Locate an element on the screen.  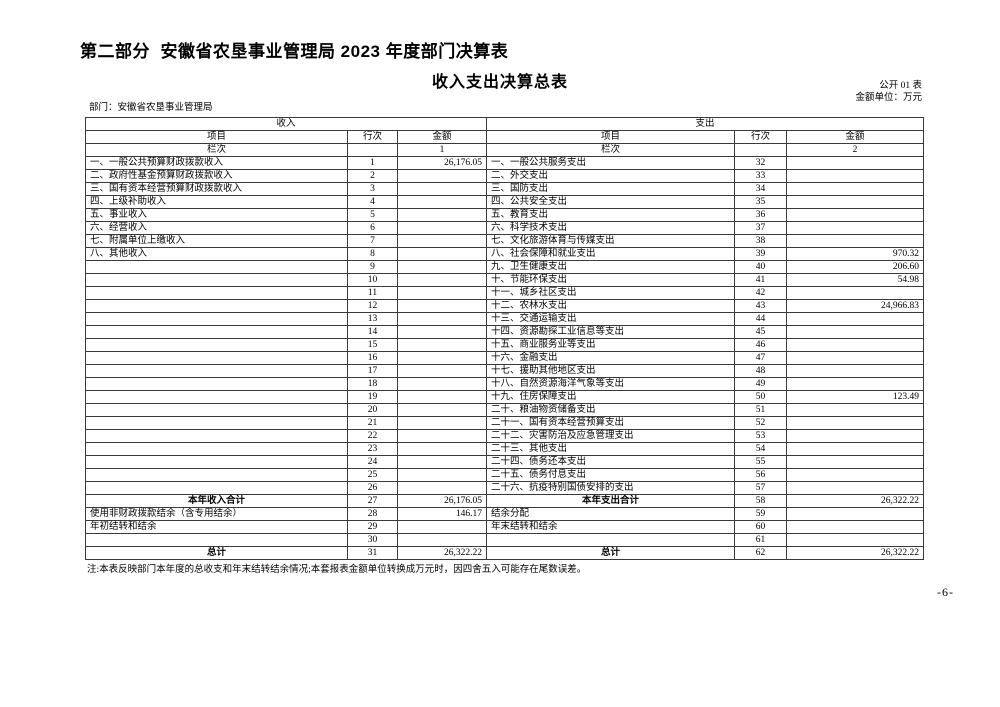
expense-item-cell: 八、社会保障和就业支出 is located at coordinates (610, 254).